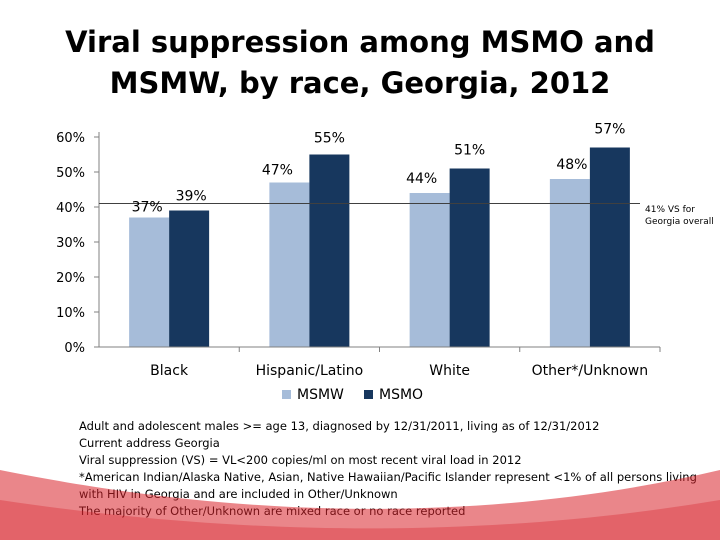 The width and height of the screenshot is (720, 540). Describe the element at coordinates (70, 243) in the screenshot. I see `y-tick-label: 30%` at that location.